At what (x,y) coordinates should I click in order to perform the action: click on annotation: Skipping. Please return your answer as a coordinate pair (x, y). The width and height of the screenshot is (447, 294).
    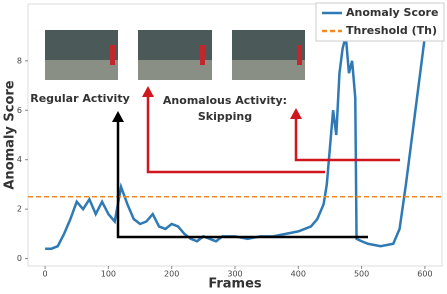
    Looking at the image, I should click on (225, 116).